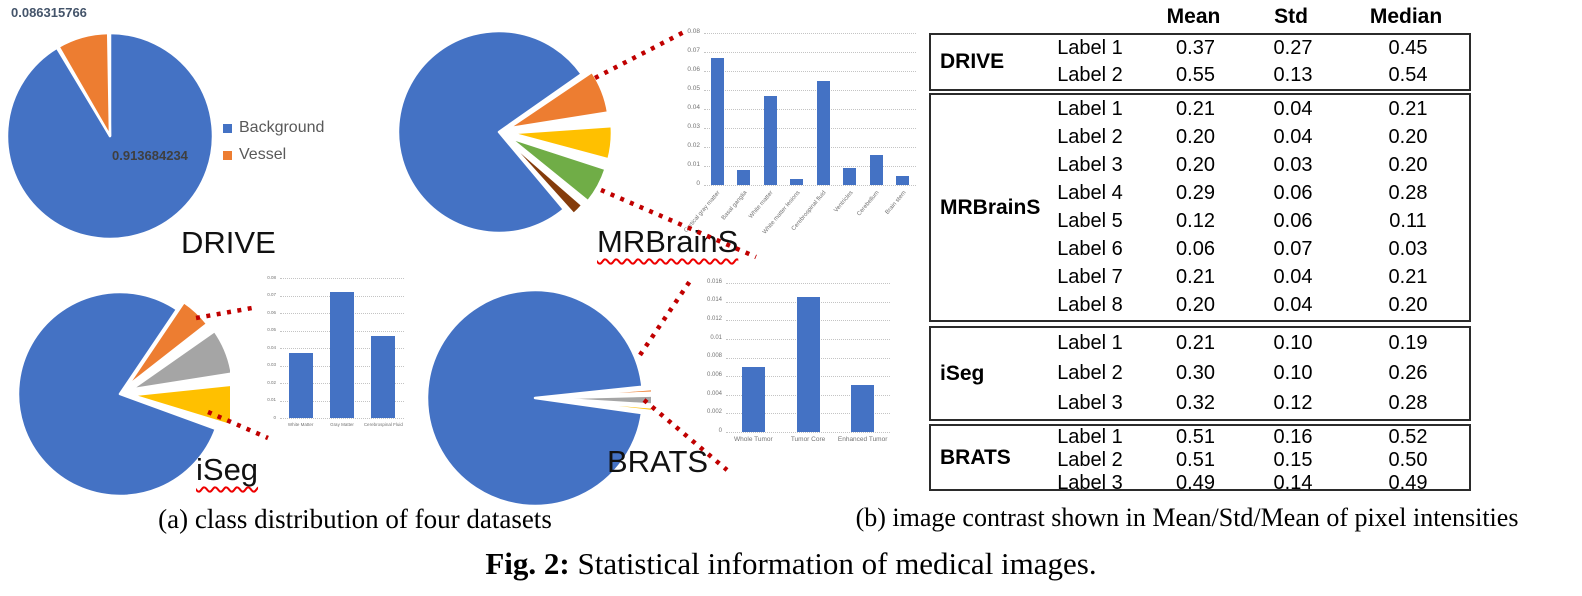 The image size is (1582, 596). Describe the element at coordinates (1090, 192) in the screenshot. I see `row-label: Label 4` at that location.